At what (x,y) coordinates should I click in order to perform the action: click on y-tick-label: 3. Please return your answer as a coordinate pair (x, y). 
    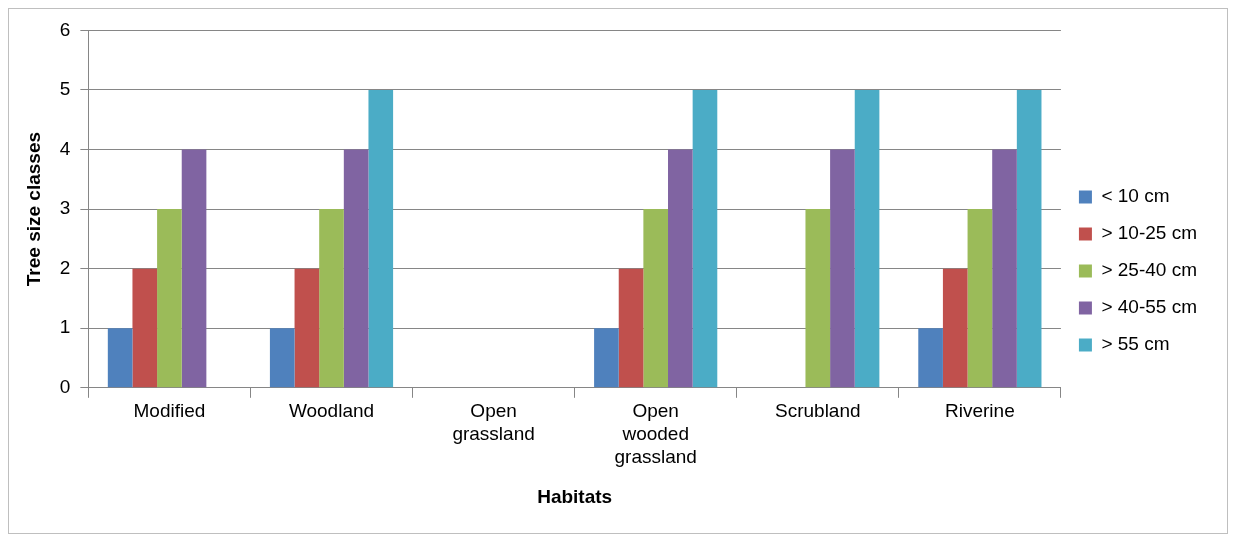
    Looking at the image, I should click on (65, 208).